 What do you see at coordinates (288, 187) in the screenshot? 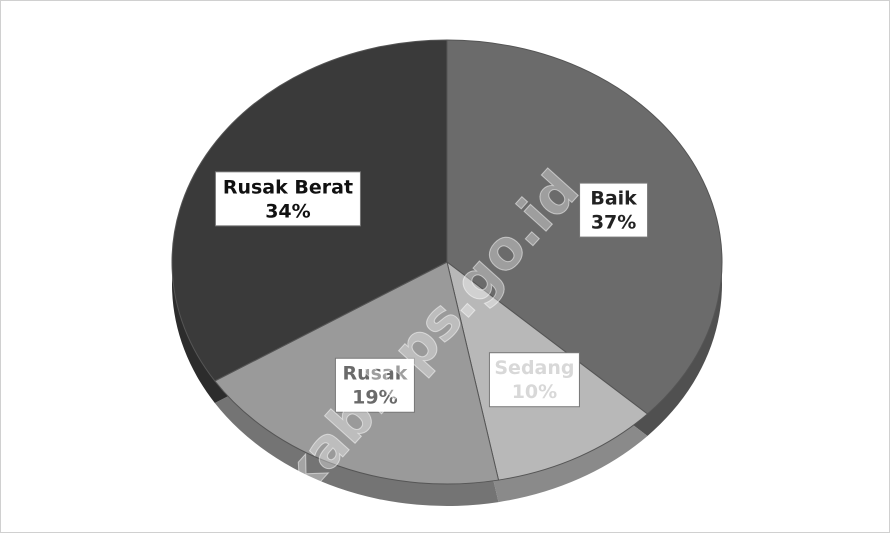
I see `category-label: Rusak Berat` at bounding box center [288, 187].